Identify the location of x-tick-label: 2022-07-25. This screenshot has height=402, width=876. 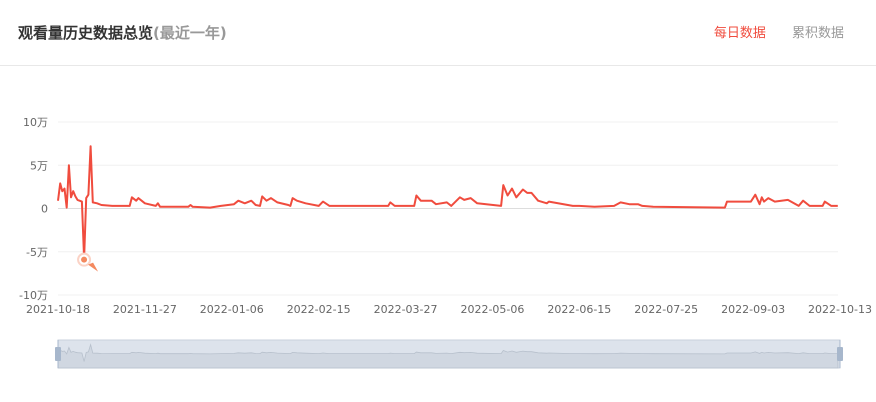
(666, 309).